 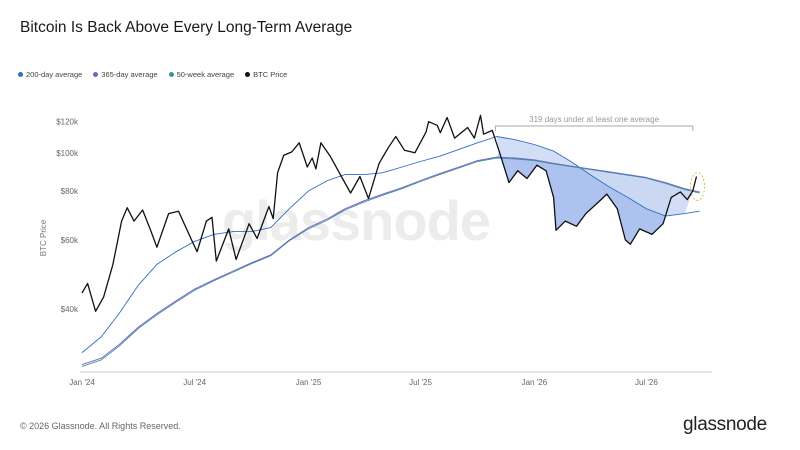 What do you see at coordinates (594, 119) in the screenshot?
I see `annotation-label: 319 days under at least one average` at bounding box center [594, 119].